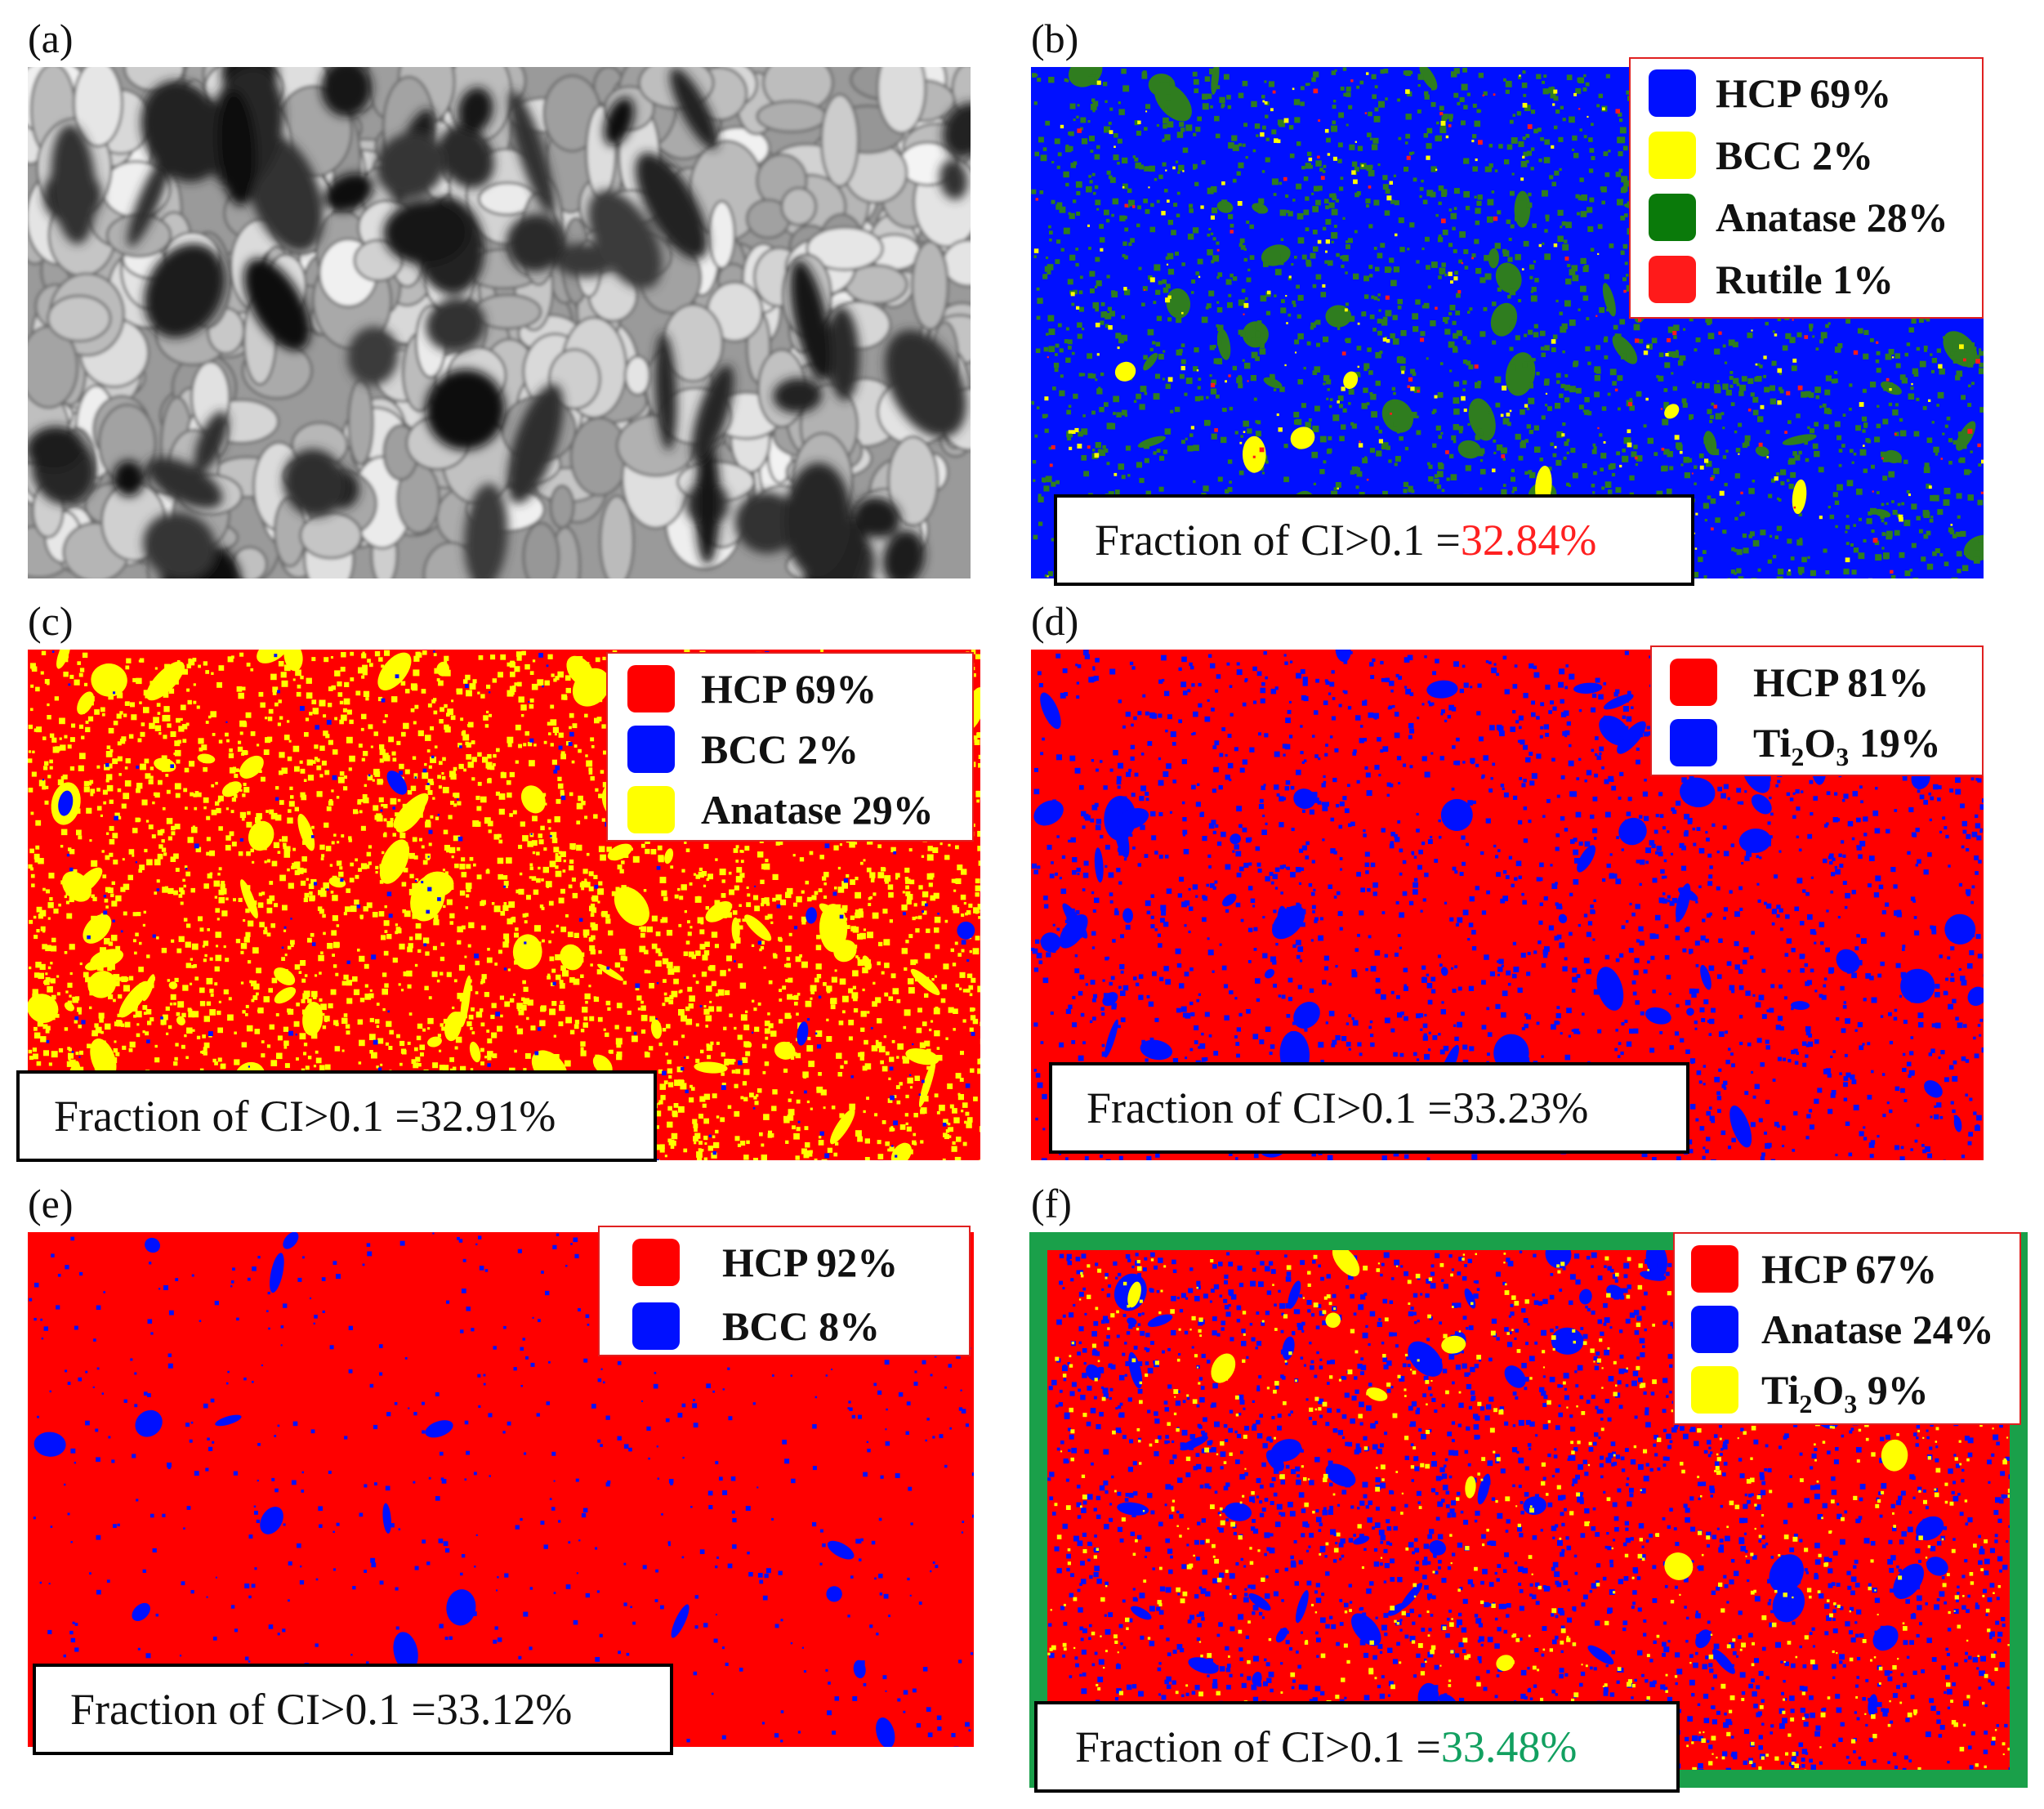  I want to click on legend-c: HCP 69% BCC 2% Anatase 29%, so click(790, 747).